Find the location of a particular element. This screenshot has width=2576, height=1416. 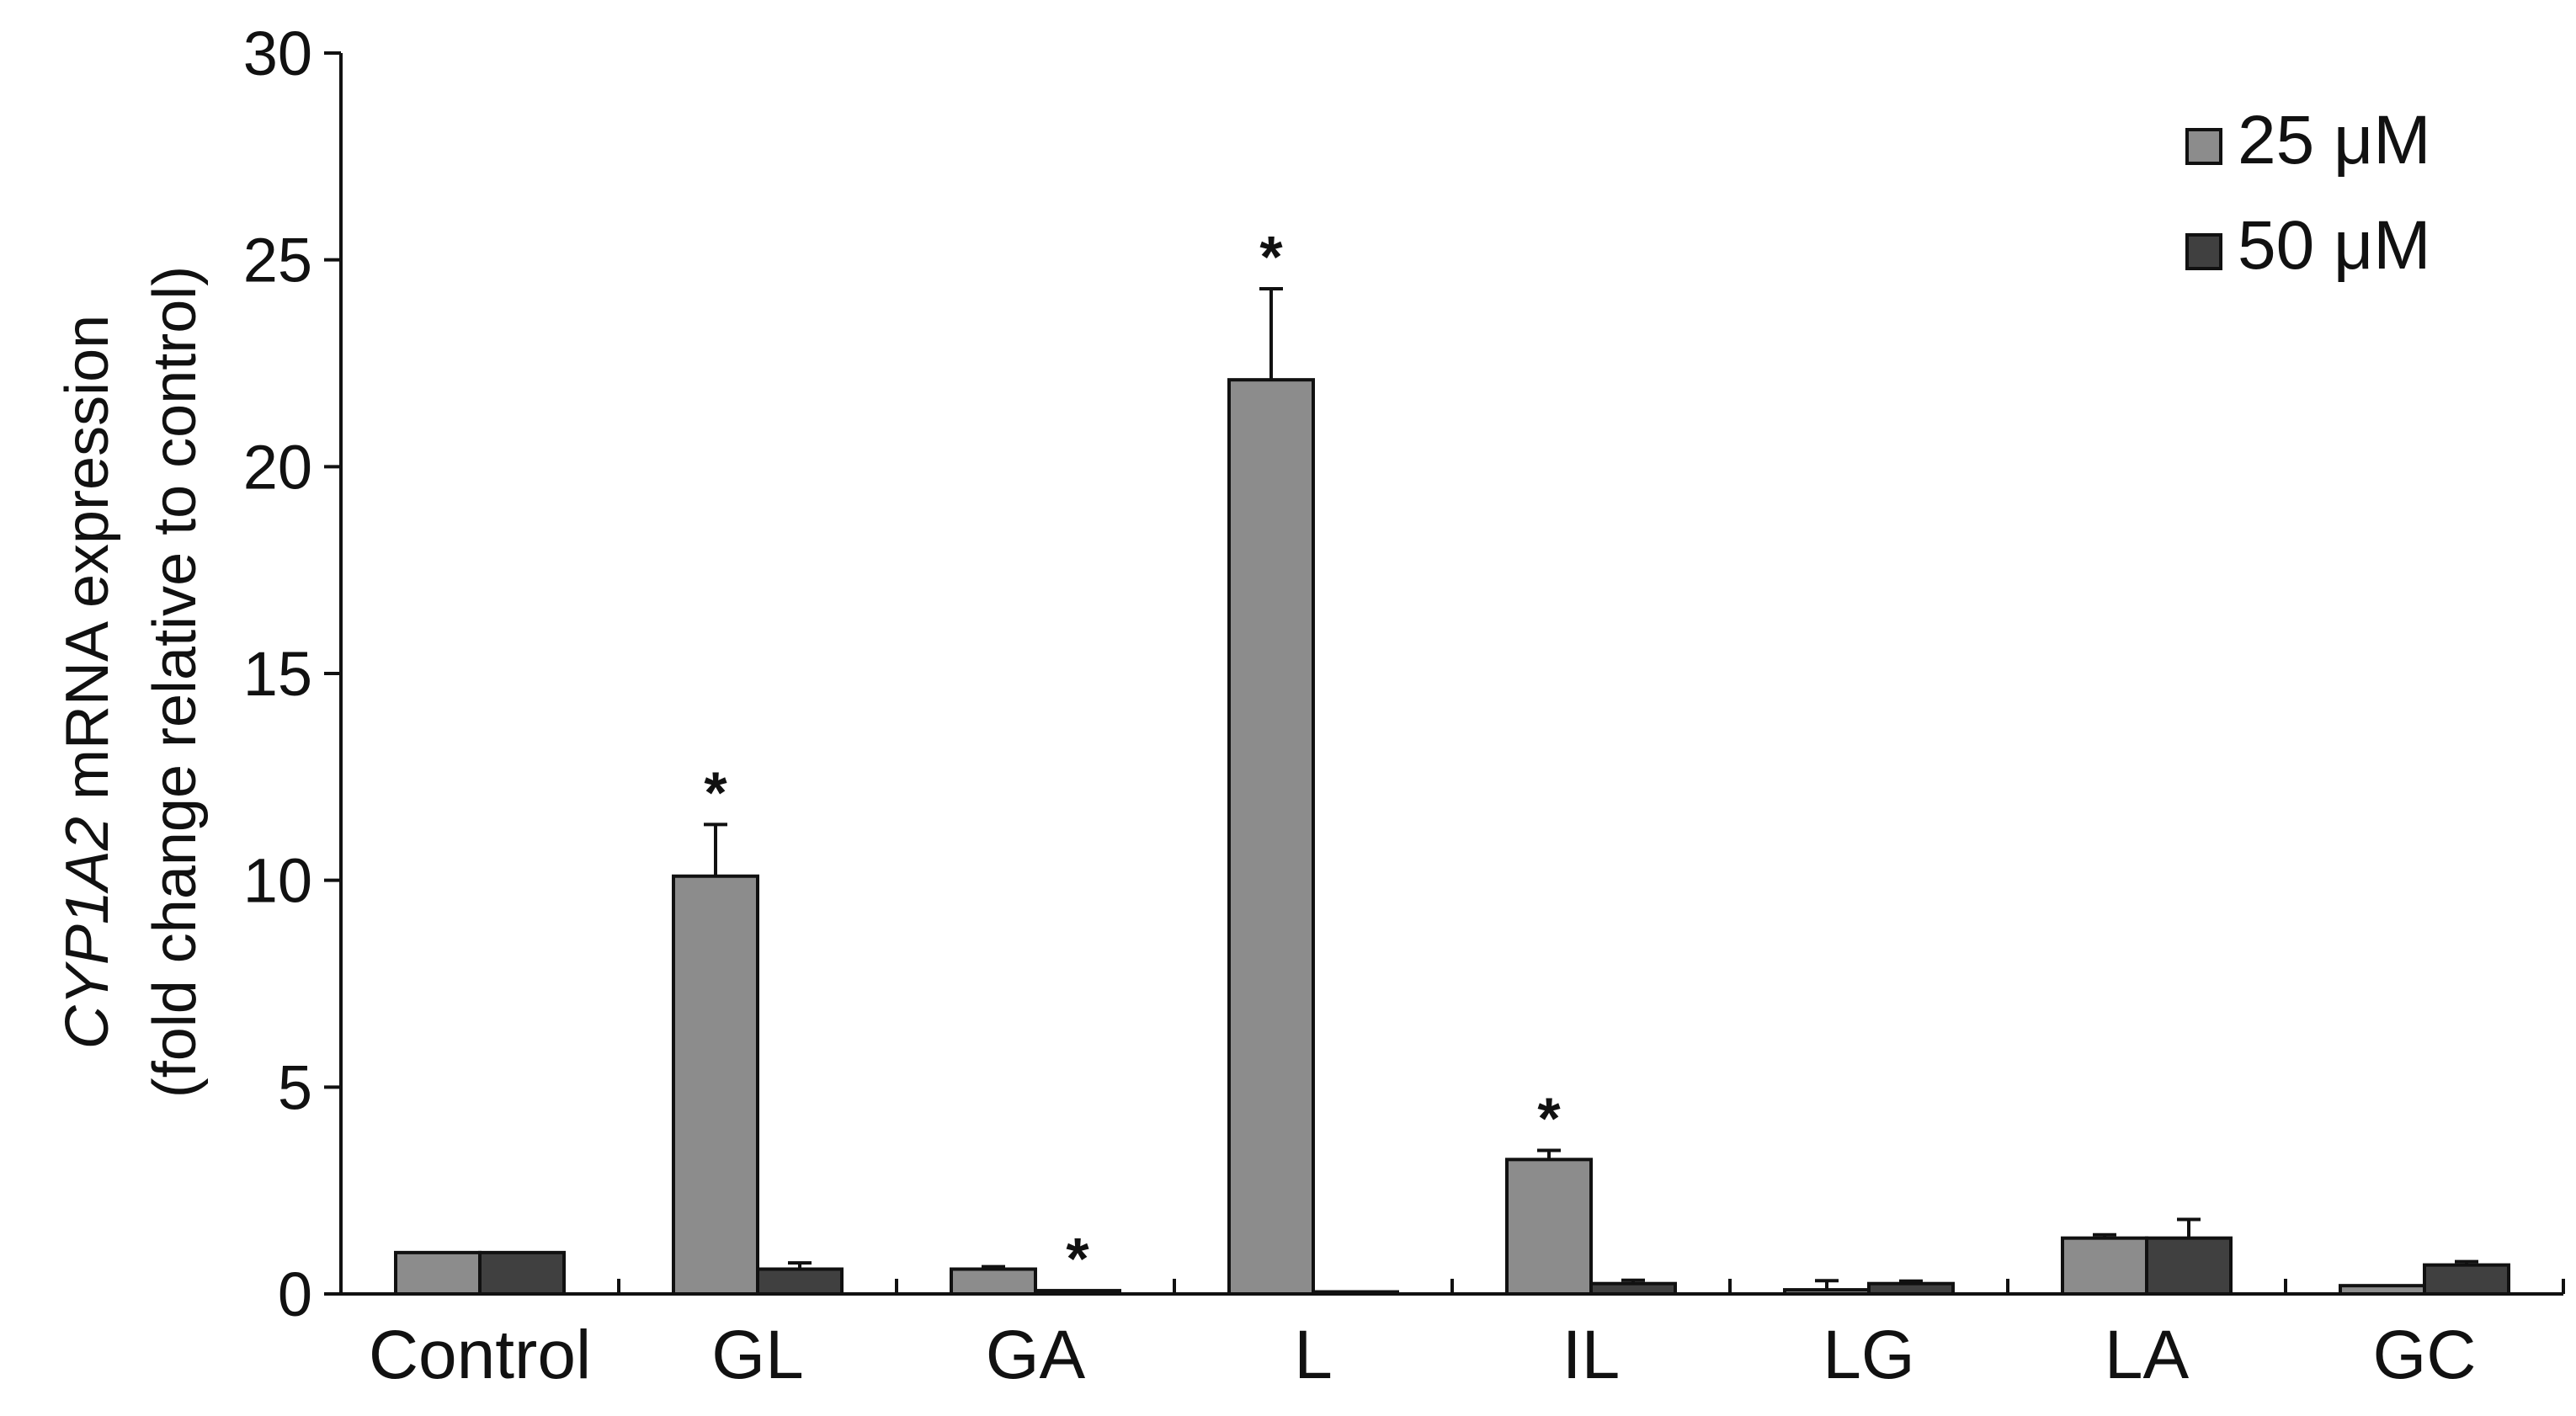

x-tick-label-1: GL is located at coordinates (757, 1355).